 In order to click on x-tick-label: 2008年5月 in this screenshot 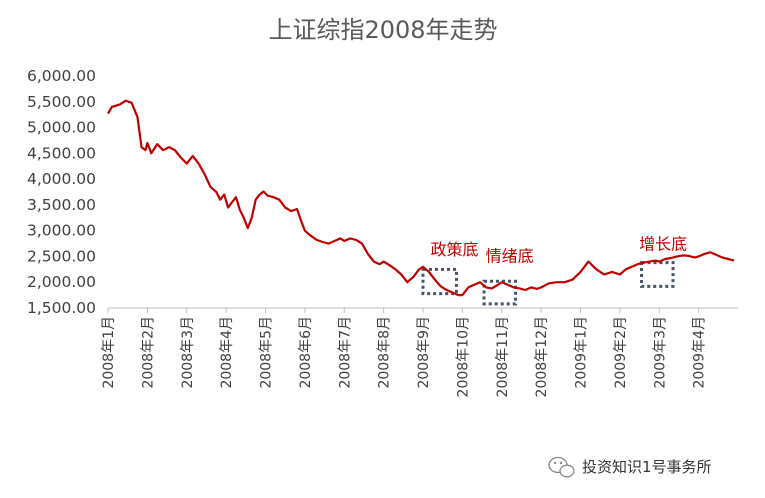, I will do `click(267, 352)`.